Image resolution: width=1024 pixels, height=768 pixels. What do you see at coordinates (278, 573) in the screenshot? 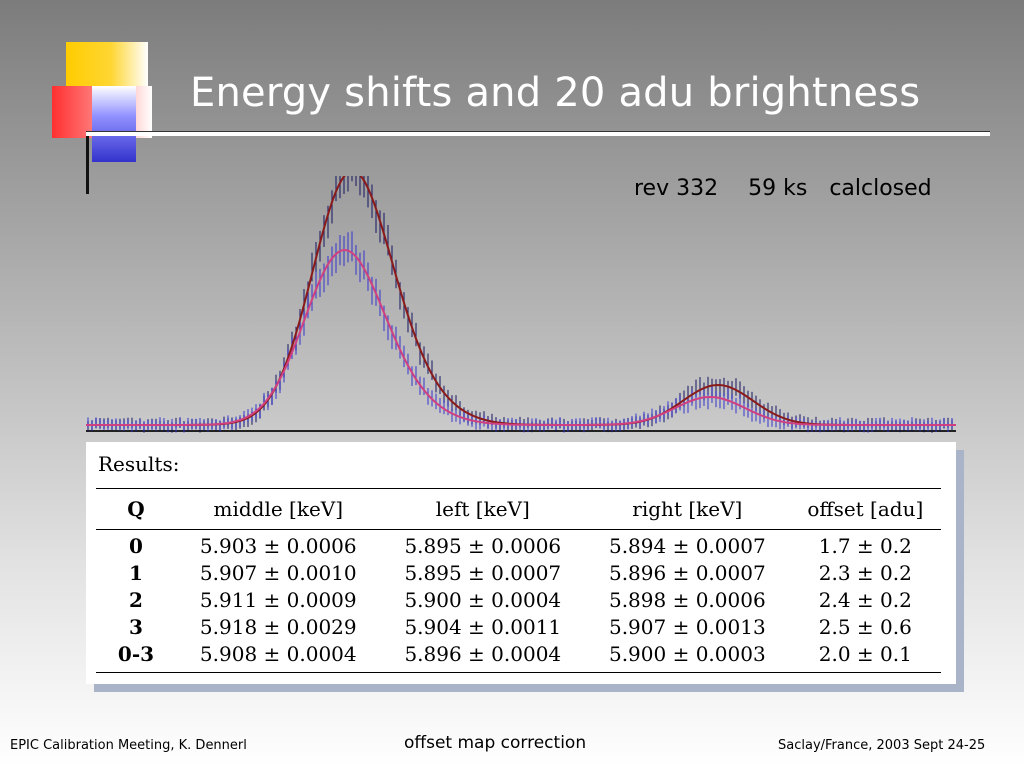
I see `cell-middle: 5.907 ± 0.0010` at bounding box center [278, 573].